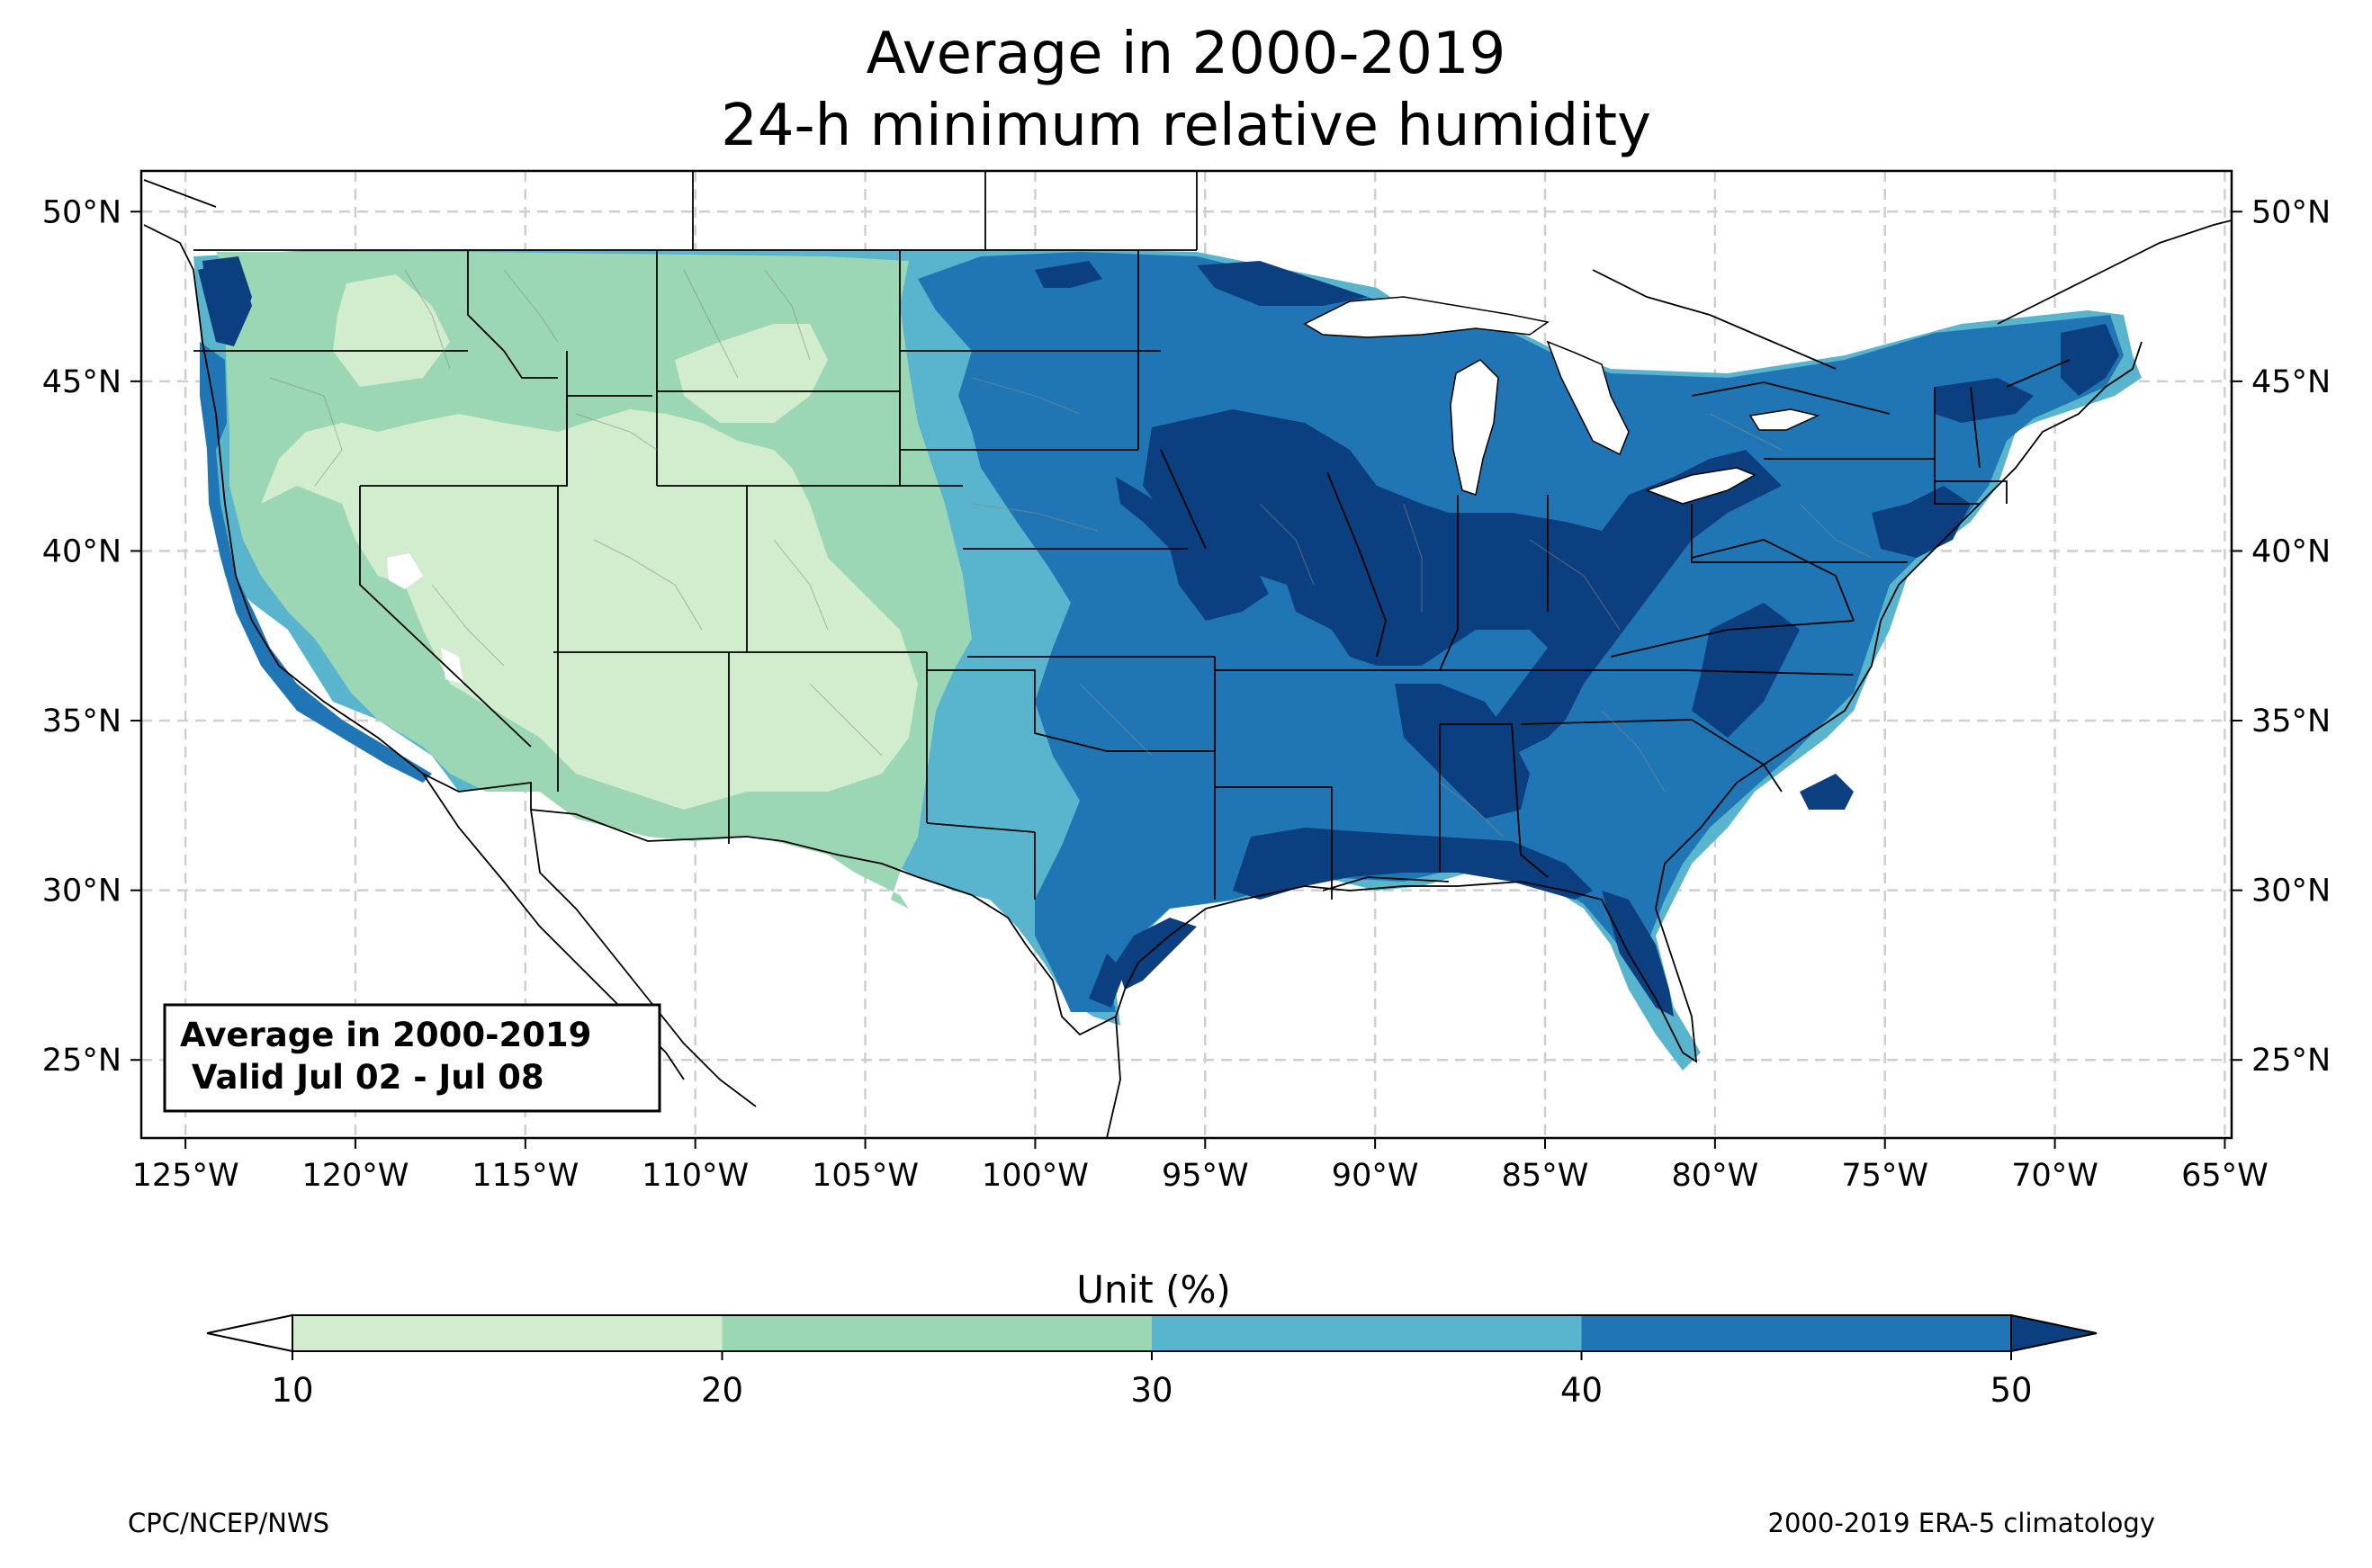 This screenshot has width=2372, height=1568. What do you see at coordinates (316, 562) in the screenshot?
I see `band-40-50-coast` at bounding box center [316, 562].